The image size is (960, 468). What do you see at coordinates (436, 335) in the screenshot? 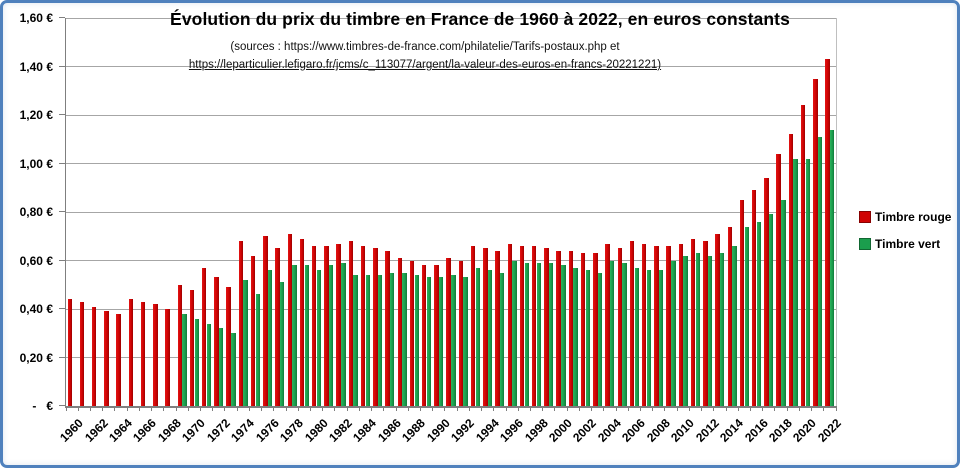
I see `bar-timbre-rouge-1990` at bounding box center [436, 335].